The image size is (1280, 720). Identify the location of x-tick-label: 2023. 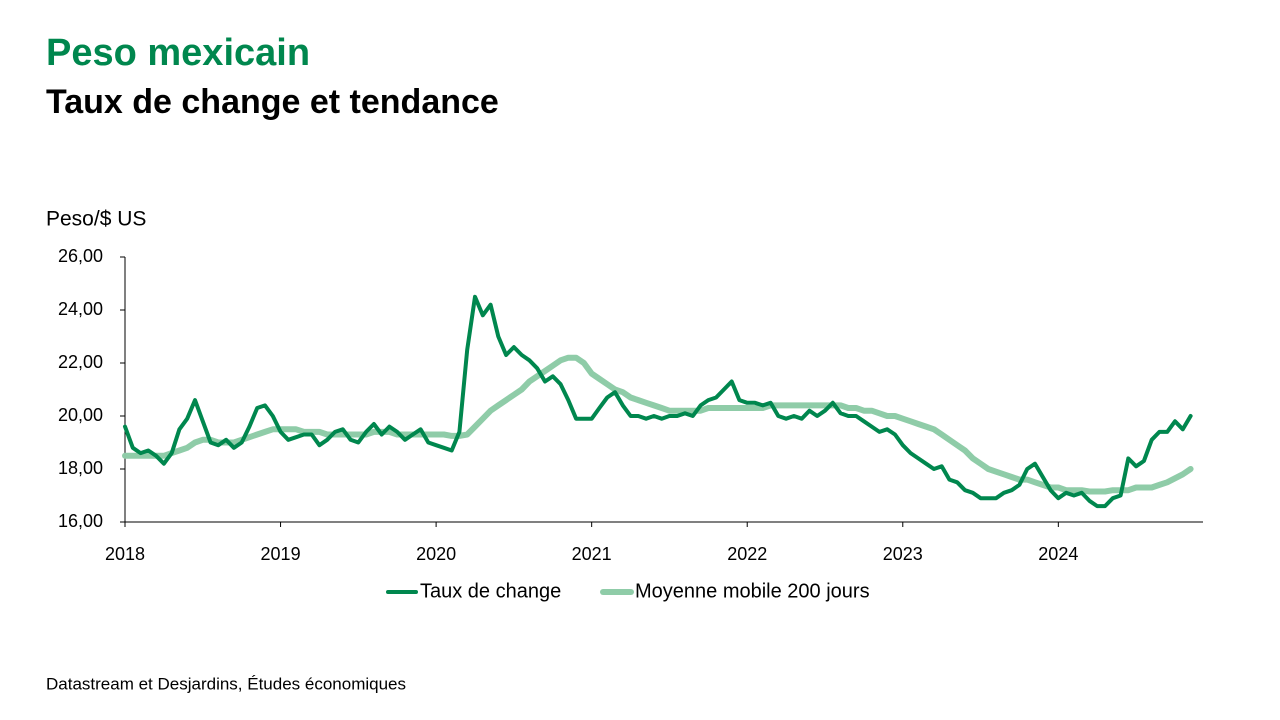
(903, 554).